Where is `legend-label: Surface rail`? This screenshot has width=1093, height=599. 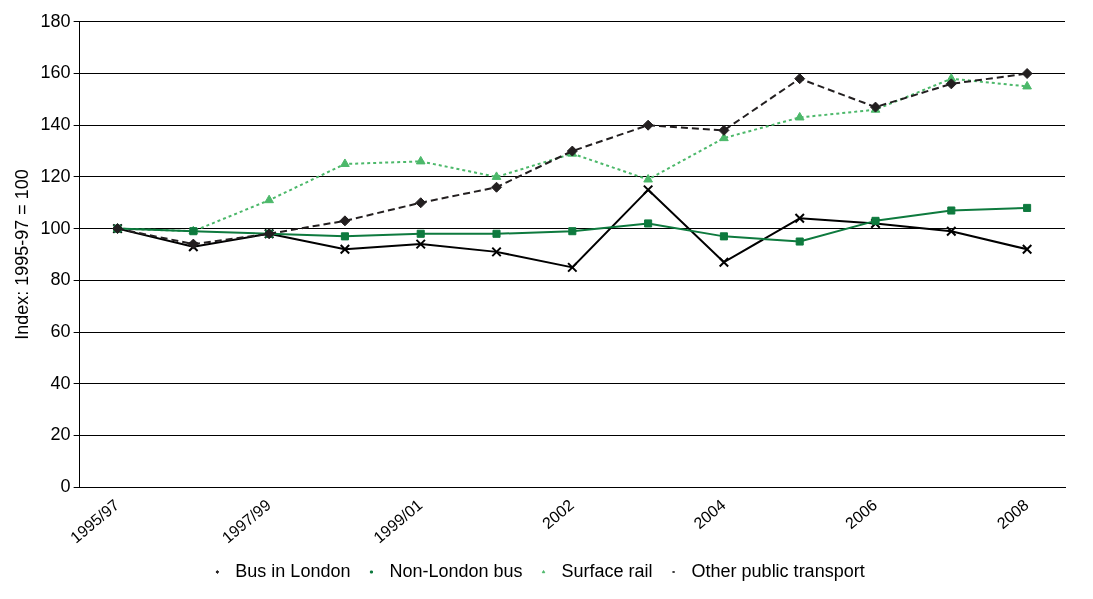 legend-label: Surface rail is located at coordinates (607, 570).